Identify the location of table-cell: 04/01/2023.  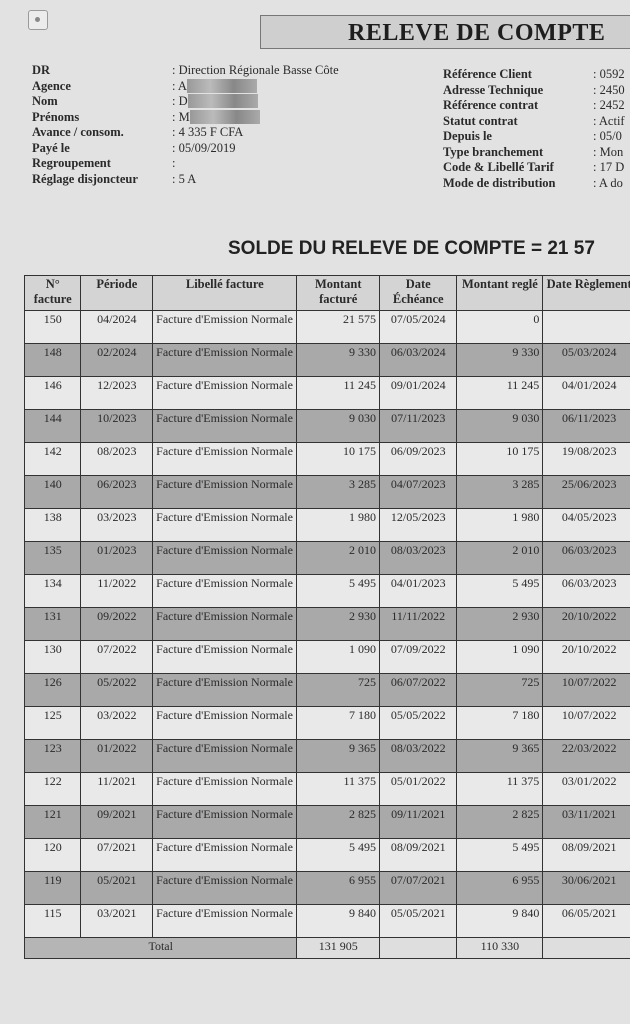
(418, 591).